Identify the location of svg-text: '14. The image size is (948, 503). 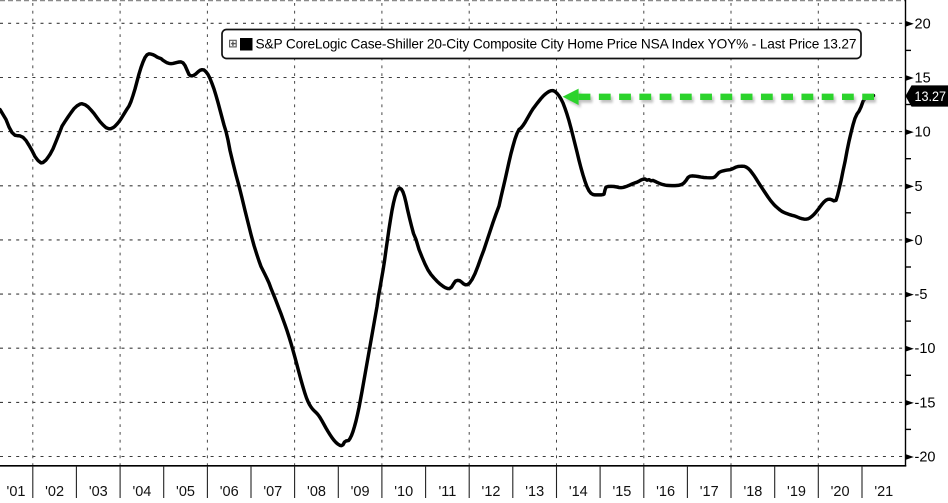
(578, 491).